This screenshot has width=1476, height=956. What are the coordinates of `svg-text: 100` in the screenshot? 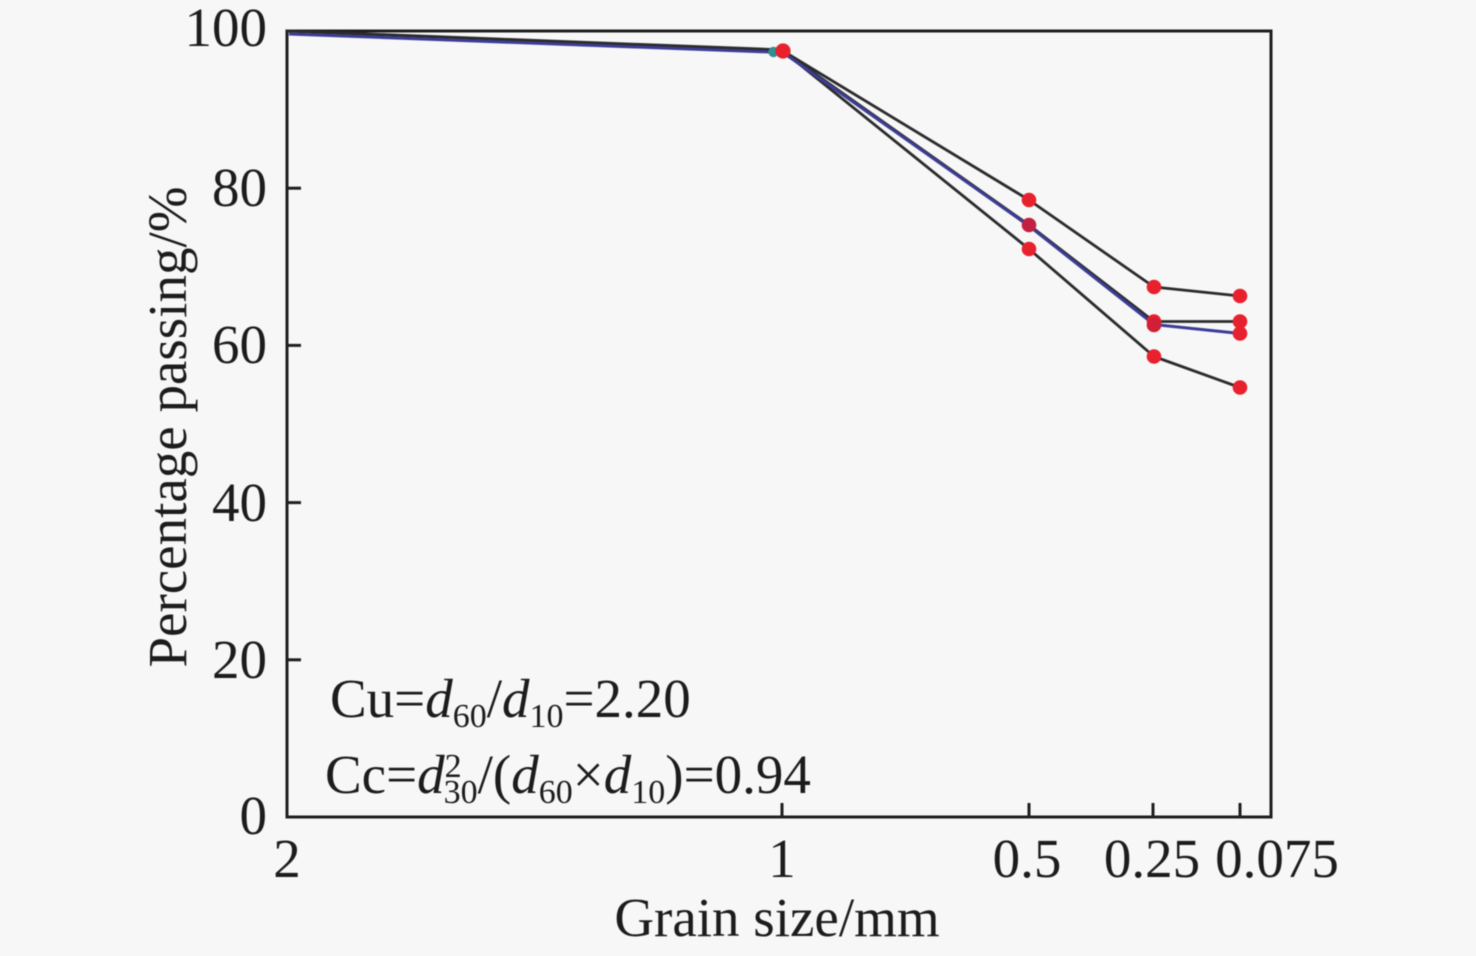 It's located at (226, 29).